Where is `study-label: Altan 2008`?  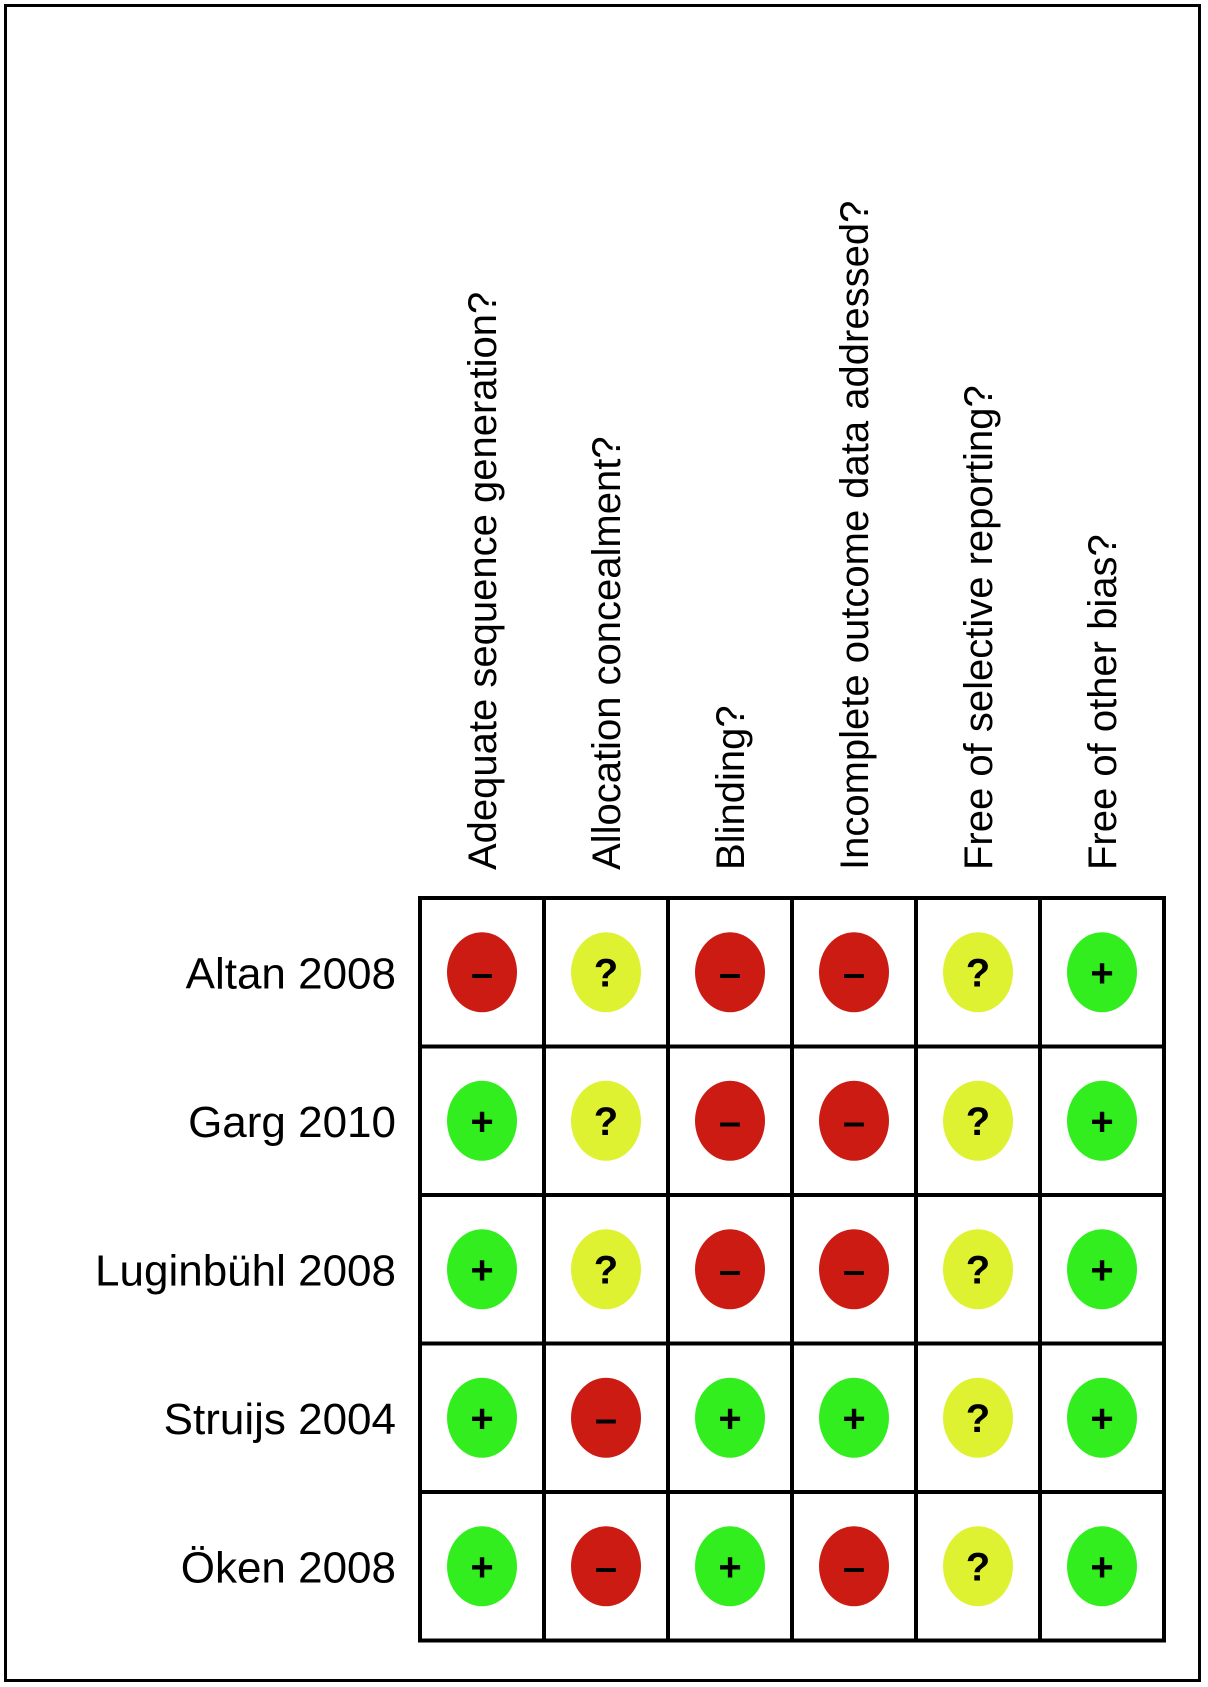 study-label: Altan 2008 is located at coordinates (291, 973).